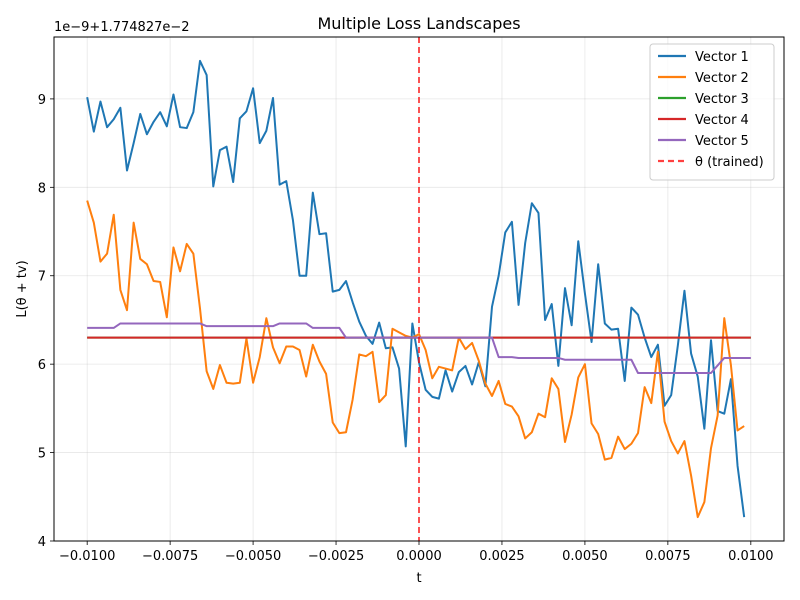 The width and height of the screenshot is (800, 600). I want to click on chart-title: Multiple Loss Landscapes, so click(418, 23).